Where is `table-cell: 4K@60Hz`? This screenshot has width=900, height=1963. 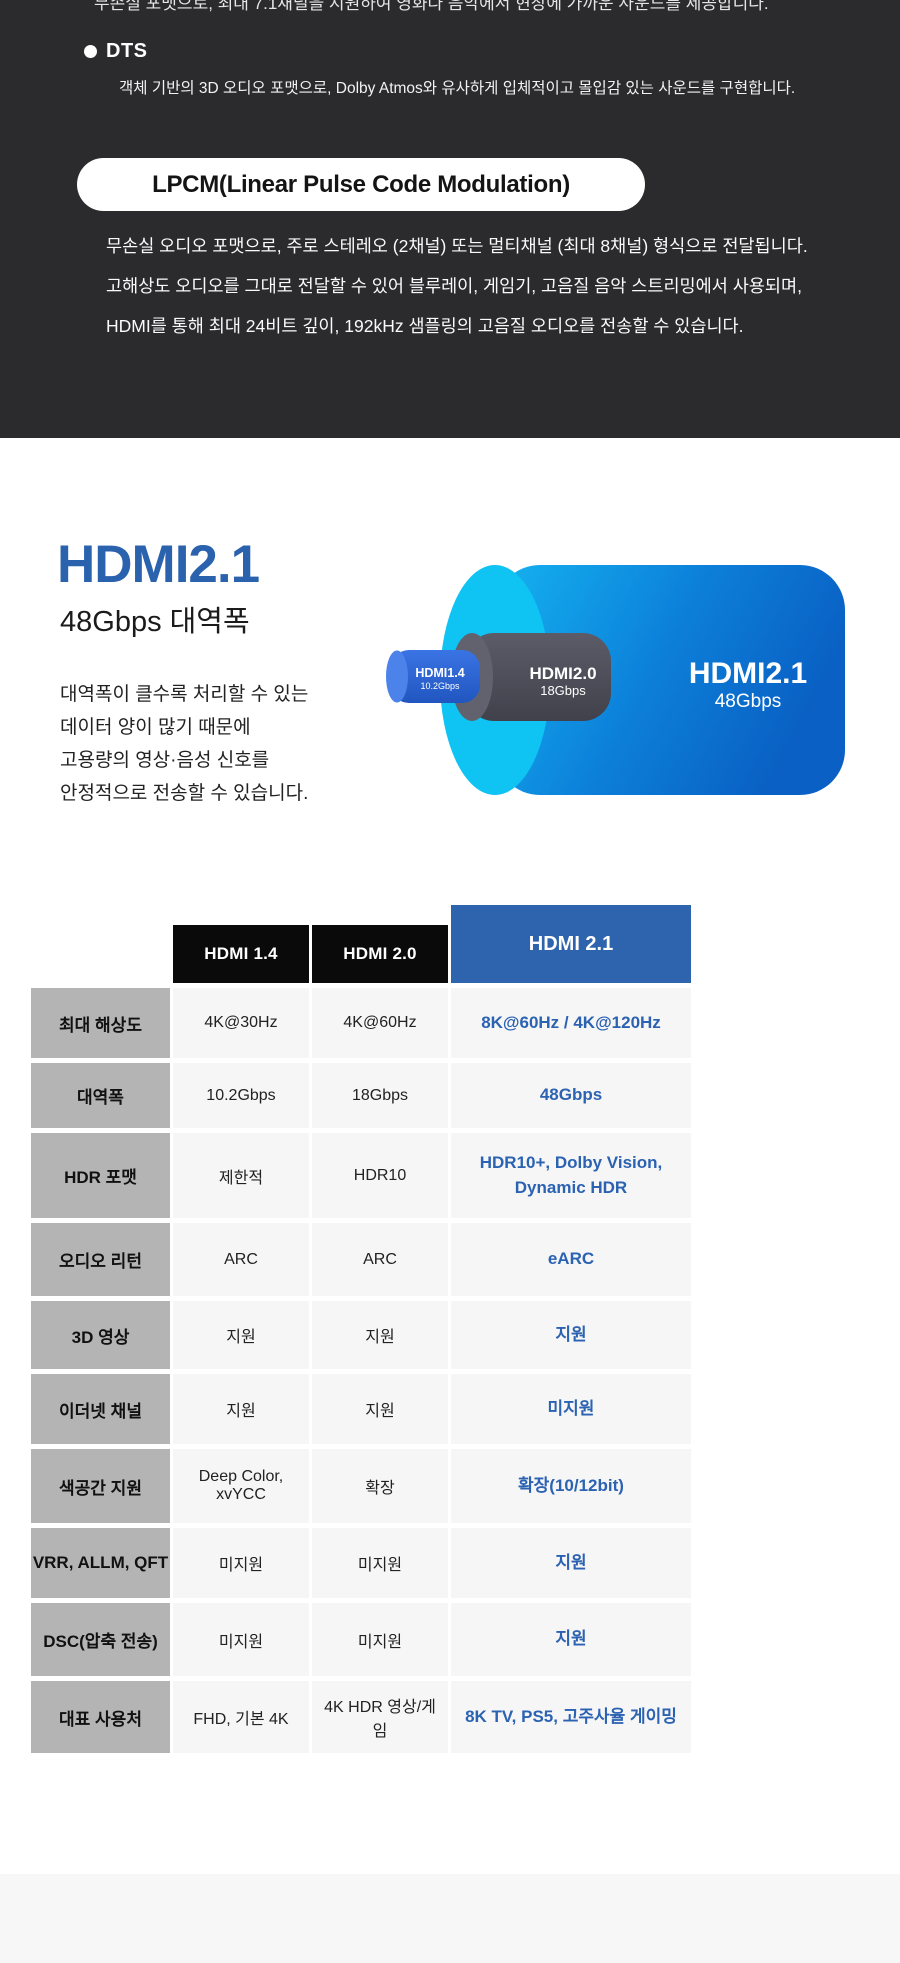
table-cell: 4K@60Hz is located at coordinates (380, 1023).